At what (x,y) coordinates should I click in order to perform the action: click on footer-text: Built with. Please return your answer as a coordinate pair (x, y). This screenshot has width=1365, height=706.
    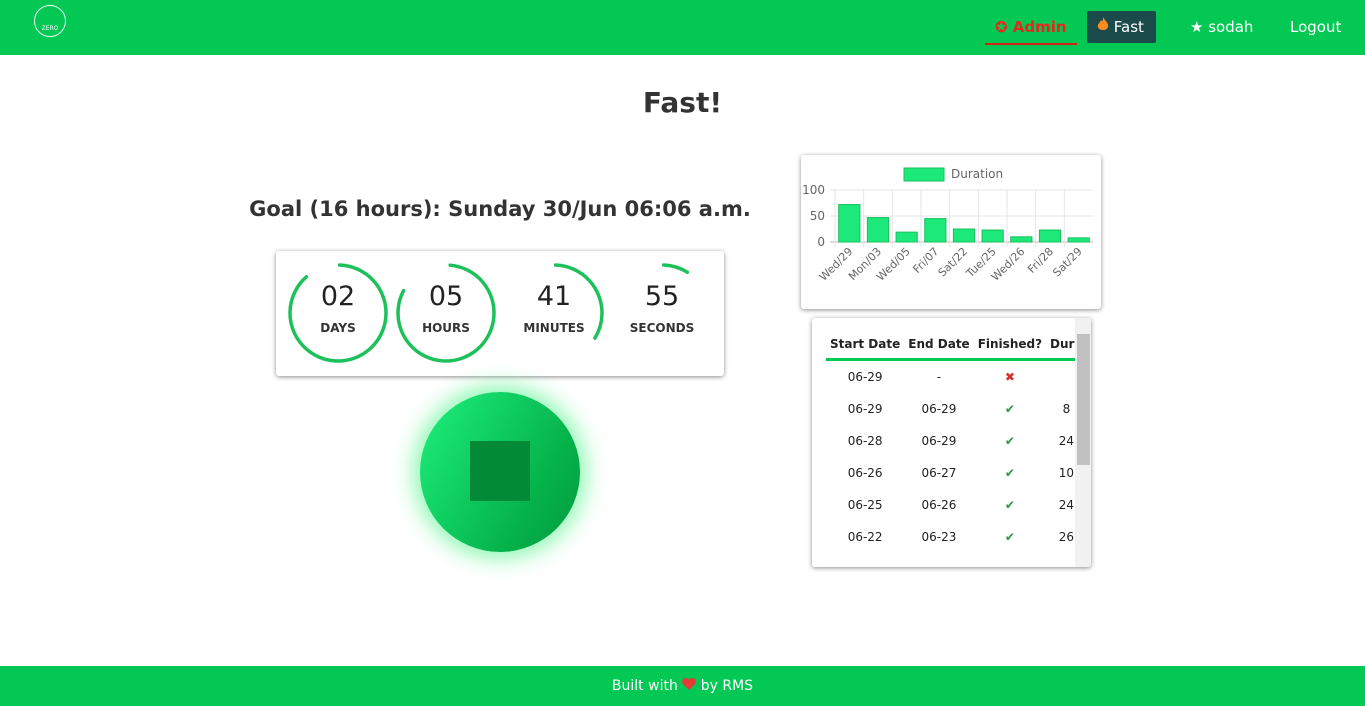
    Looking at the image, I should click on (644, 686).